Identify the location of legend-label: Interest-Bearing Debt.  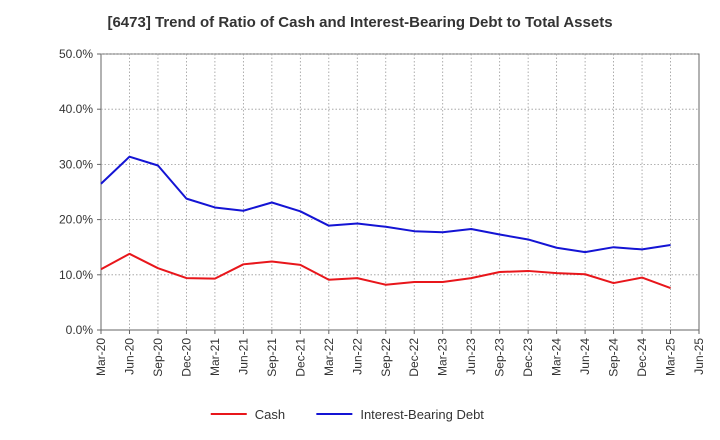
(422, 414).